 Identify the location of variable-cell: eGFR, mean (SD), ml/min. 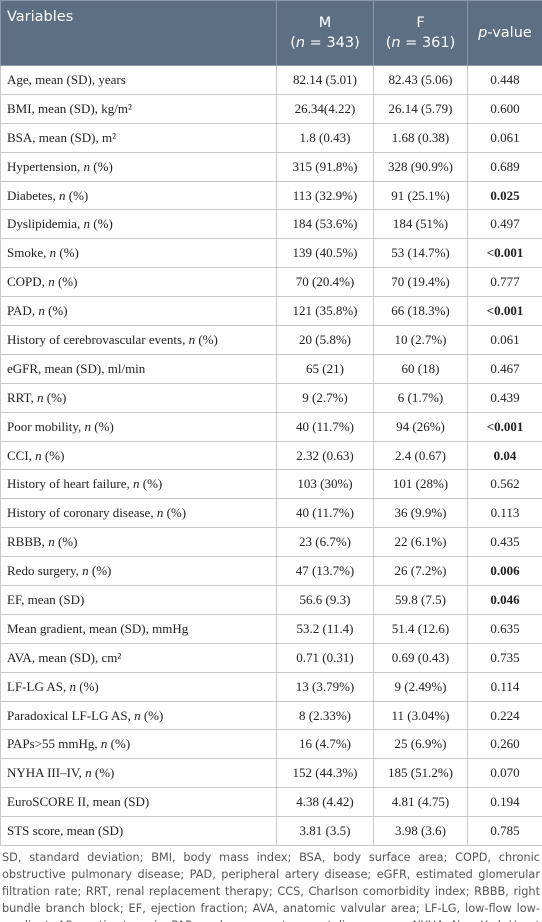
(138, 368).